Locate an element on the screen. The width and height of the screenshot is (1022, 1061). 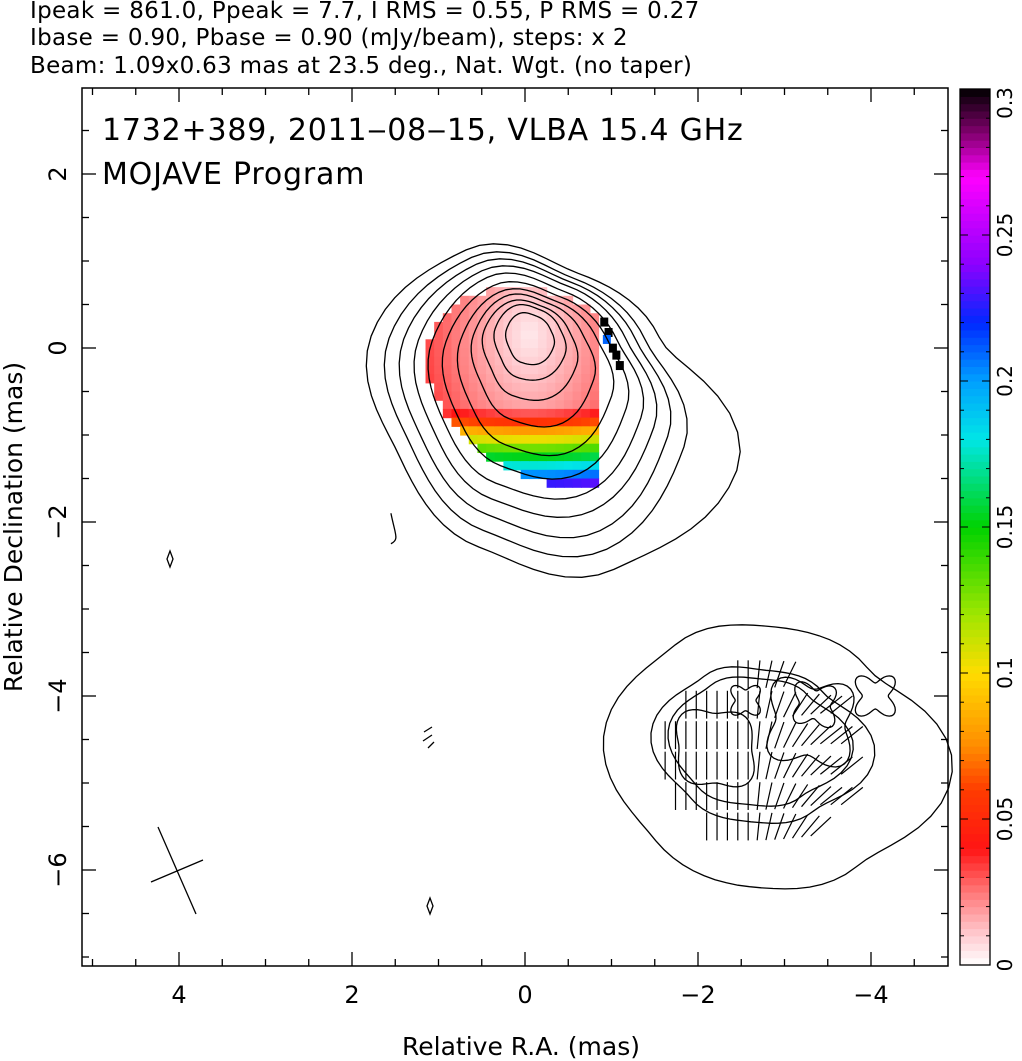
artifact-contour is located at coordinates (428, 737).